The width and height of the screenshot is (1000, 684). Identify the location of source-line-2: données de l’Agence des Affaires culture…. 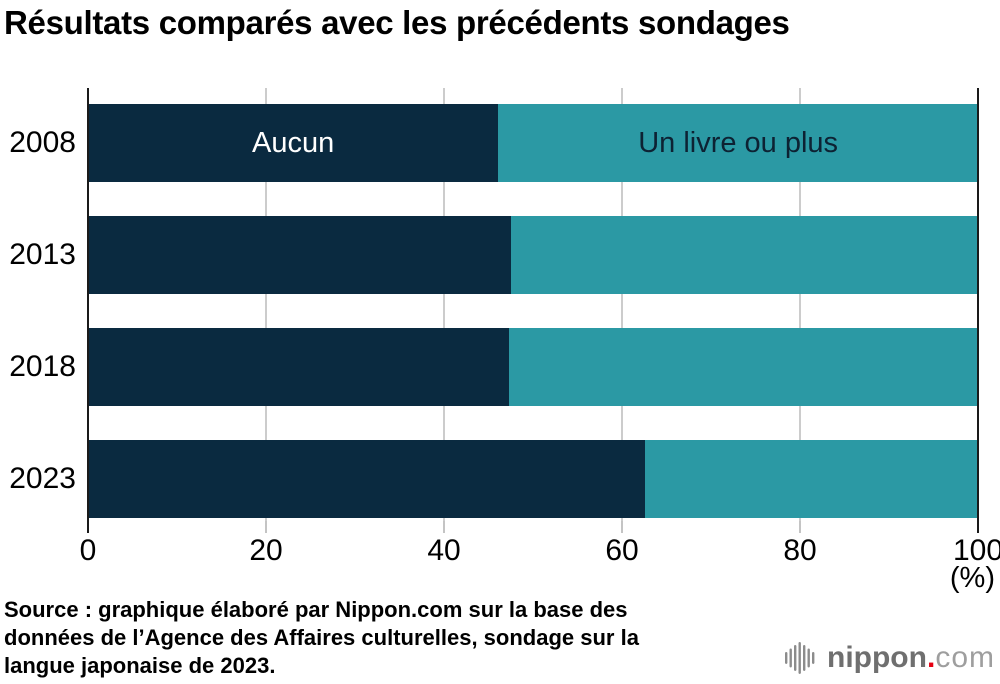
(321, 637).